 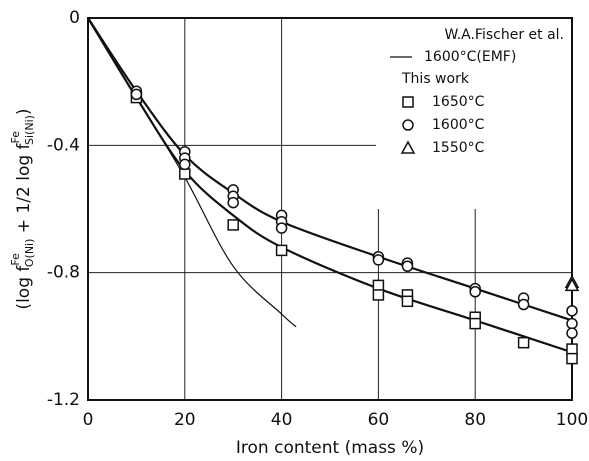 I want to click on x-tick-label: 100, so click(x=572, y=420).